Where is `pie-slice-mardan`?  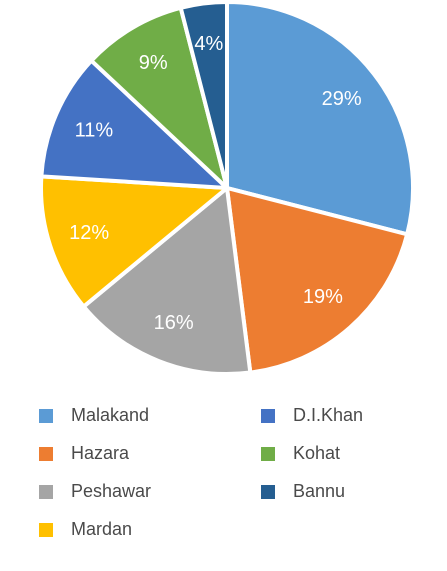 pie-slice-mardan is located at coordinates (134, 241).